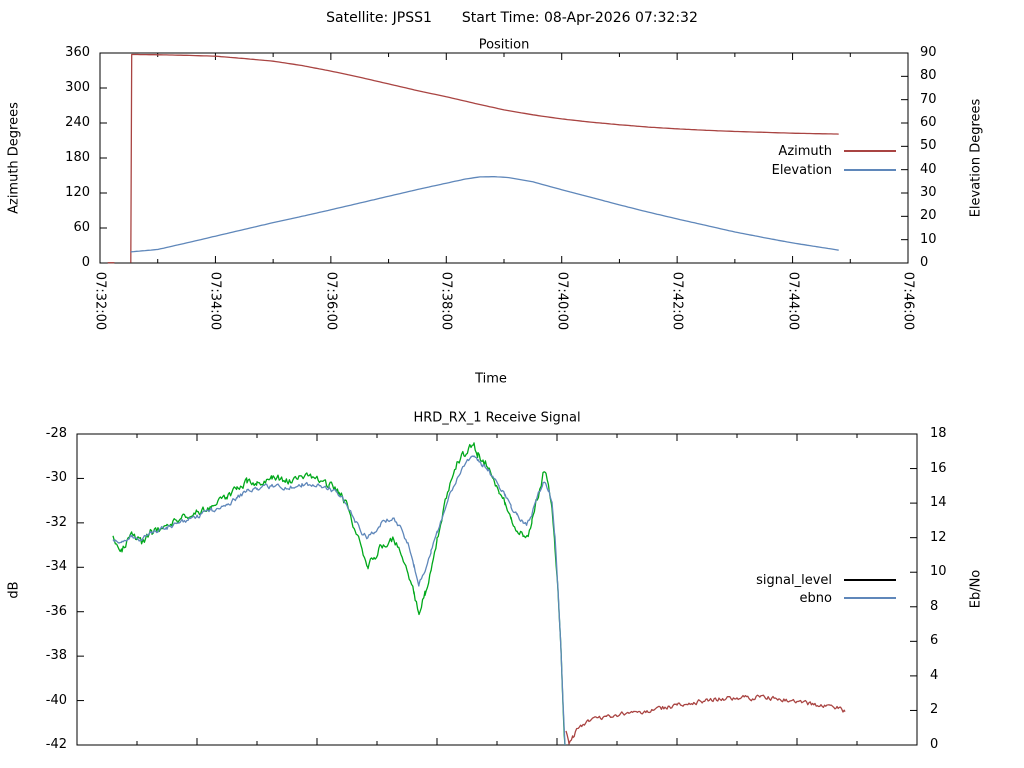 This screenshot has width=1024, height=768. I want to click on ebno-axis-label: Eb/No, so click(976, 589).